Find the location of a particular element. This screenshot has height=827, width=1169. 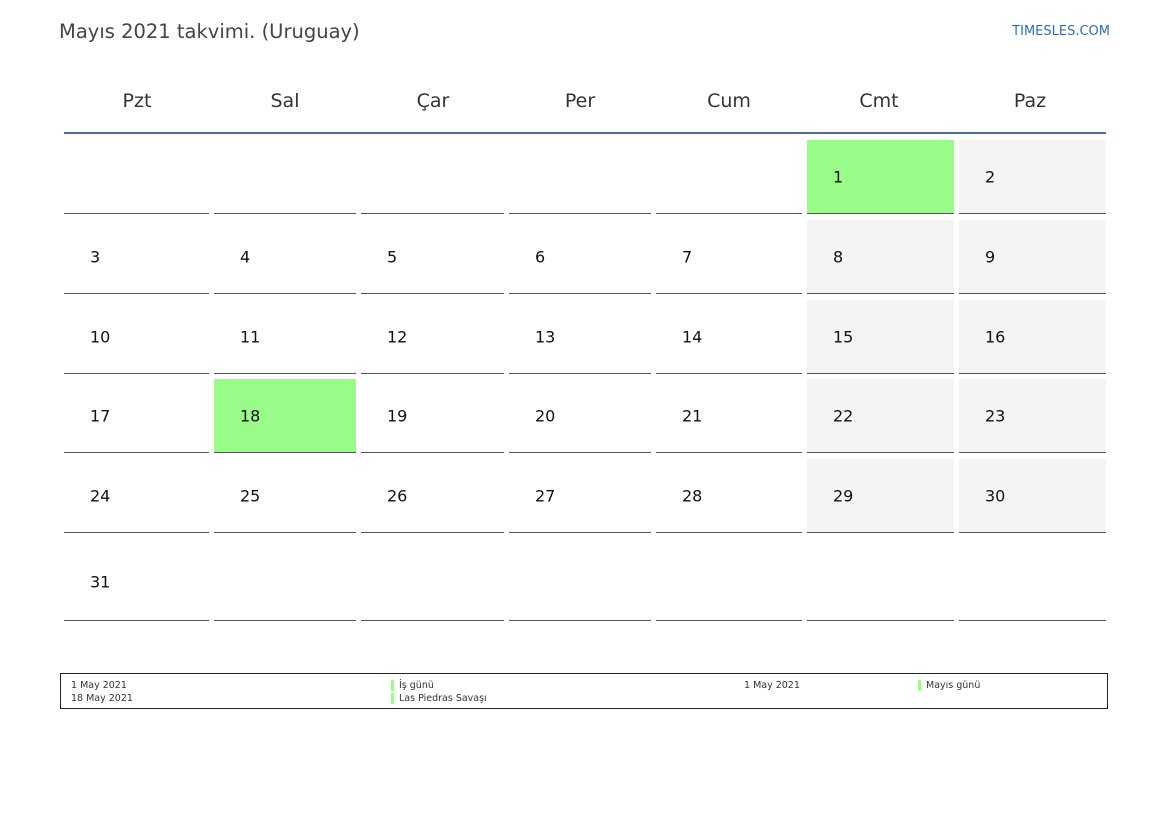

weekday-header: Çar is located at coordinates (433, 101).